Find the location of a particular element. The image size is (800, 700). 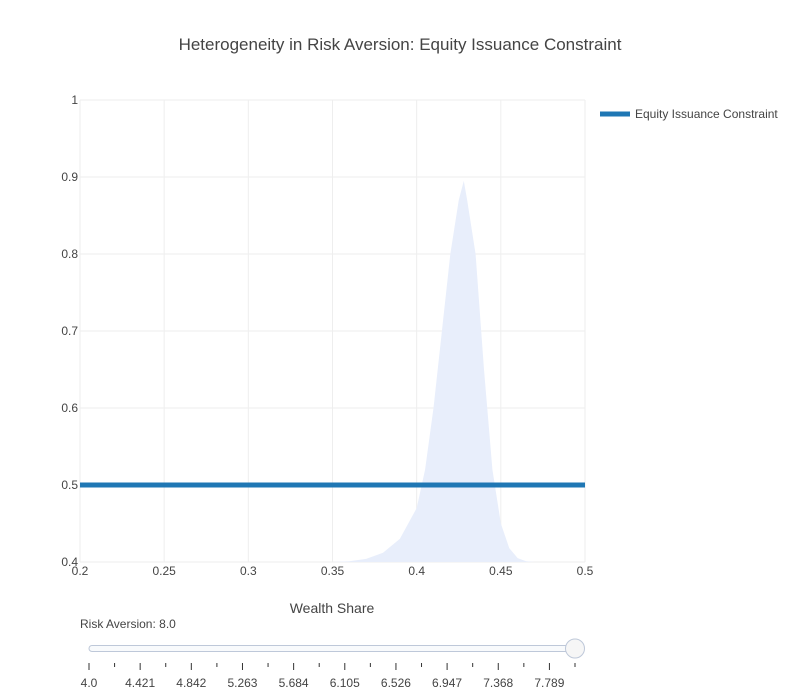

y-tick-label: 0.7 is located at coordinates (69, 331).